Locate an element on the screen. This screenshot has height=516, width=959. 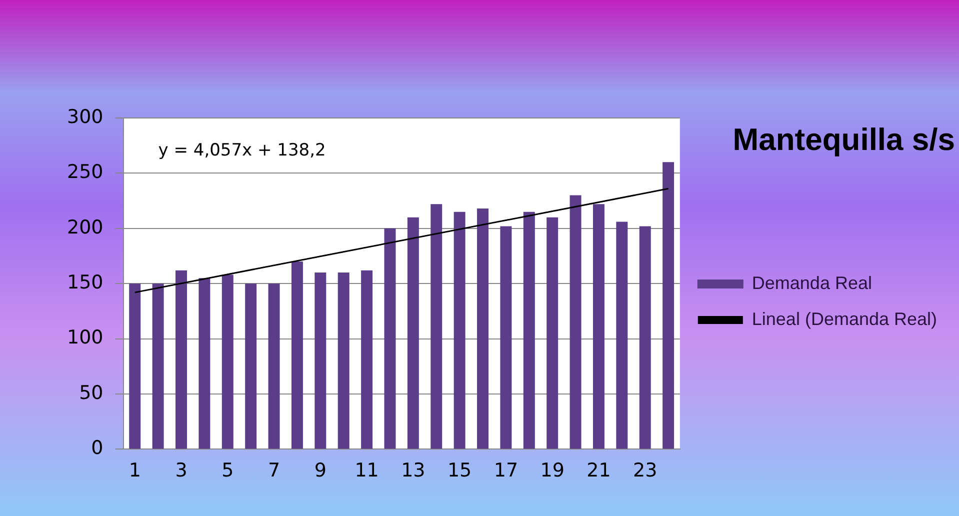
x-tick-label: 19 is located at coordinates (552, 471).